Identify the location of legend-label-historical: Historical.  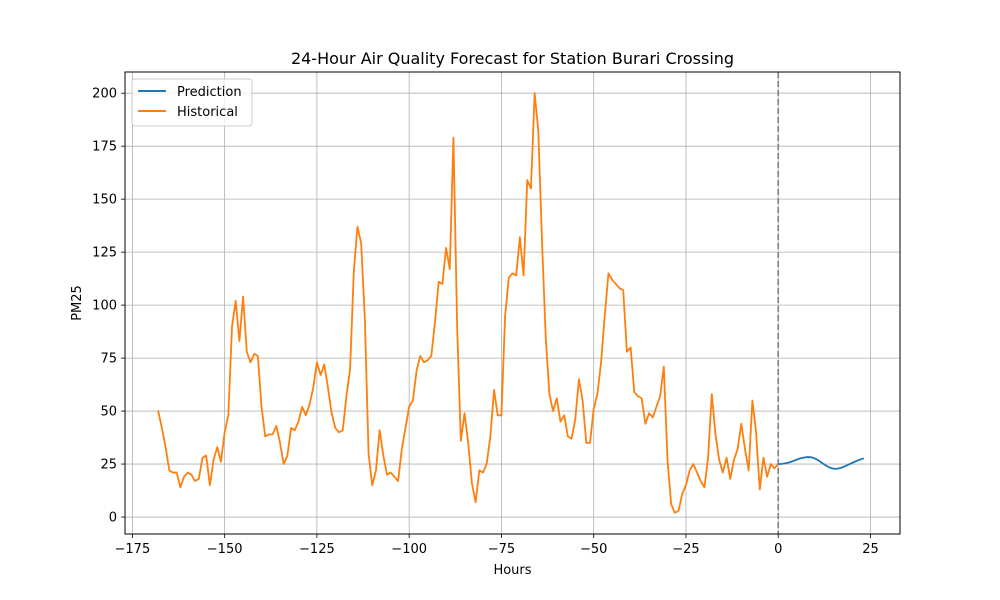
(207, 112).